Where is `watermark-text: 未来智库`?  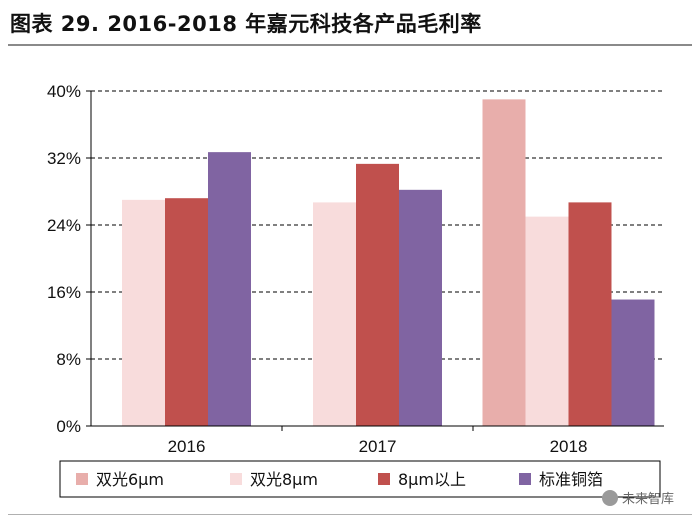 watermark-text: 未来智库 is located at coordinates (647, 499).